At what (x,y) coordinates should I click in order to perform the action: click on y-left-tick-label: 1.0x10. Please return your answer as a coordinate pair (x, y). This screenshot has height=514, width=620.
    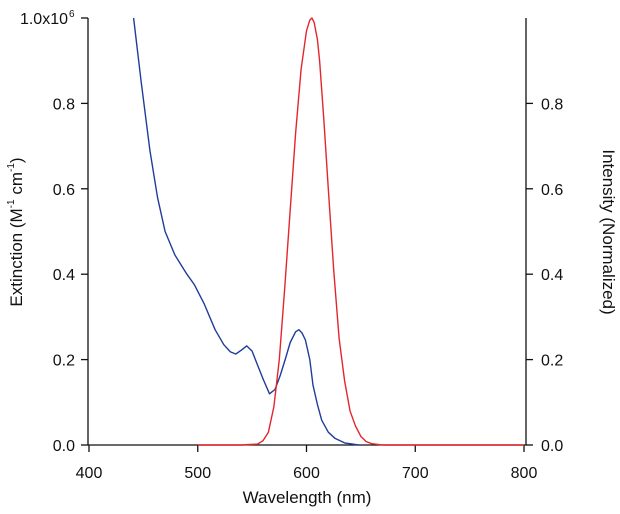
    Looking at the image, I should click on (44, 19).